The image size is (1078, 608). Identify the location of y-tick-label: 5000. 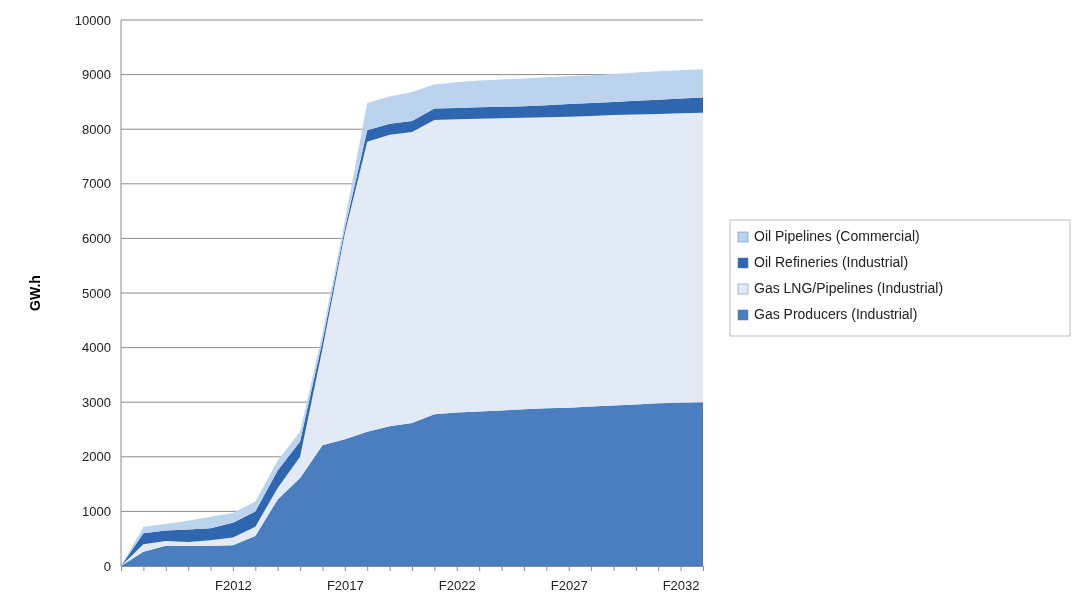
(96, 293).